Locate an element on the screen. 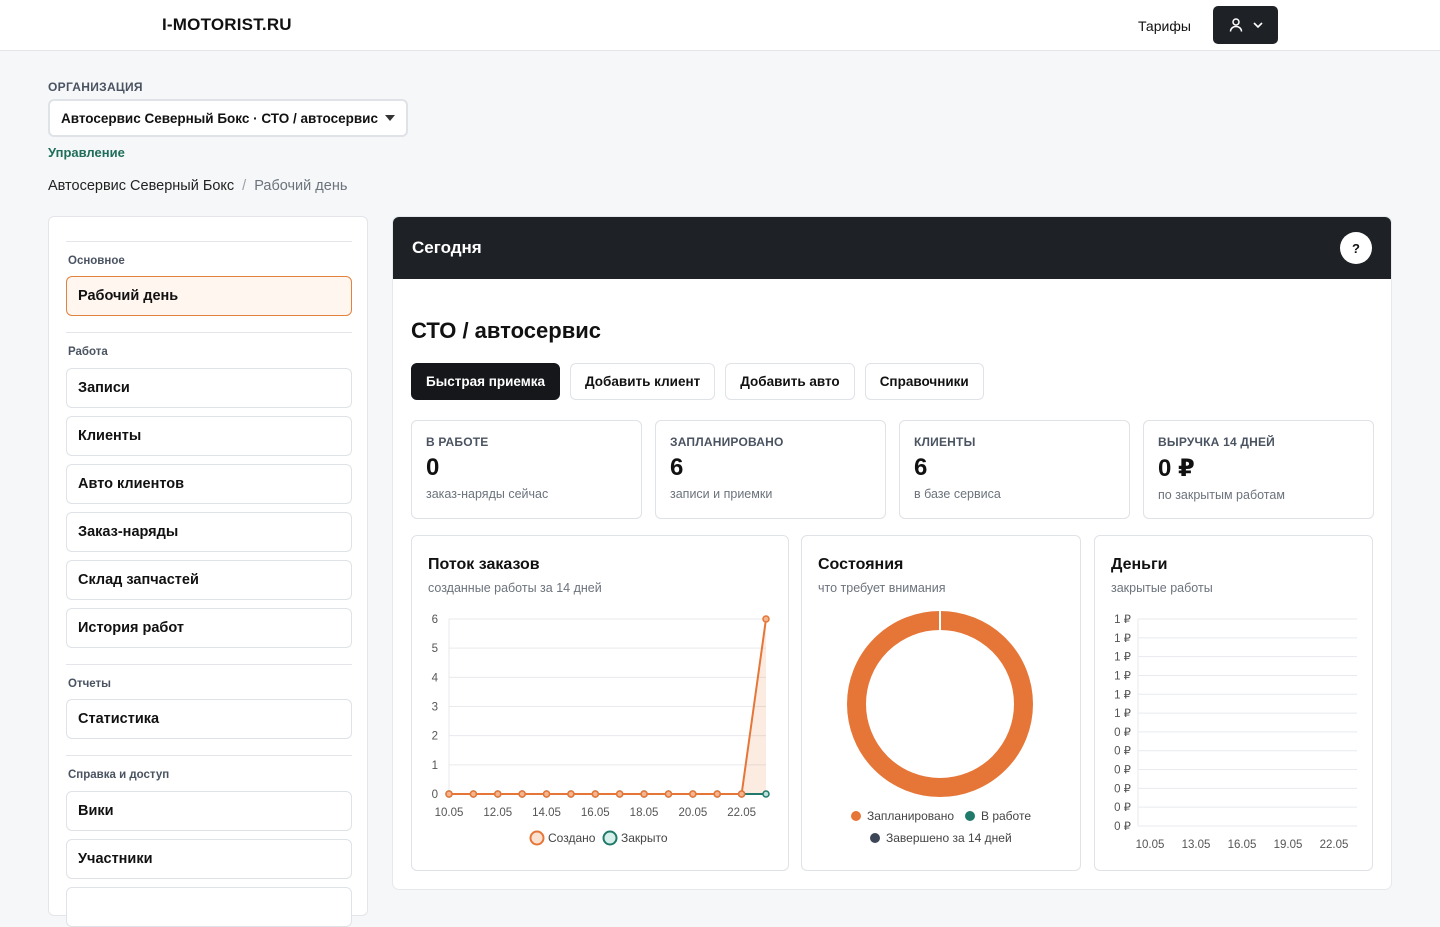  add-client-button: Добавить клиент is located at coordinates (643, 381).